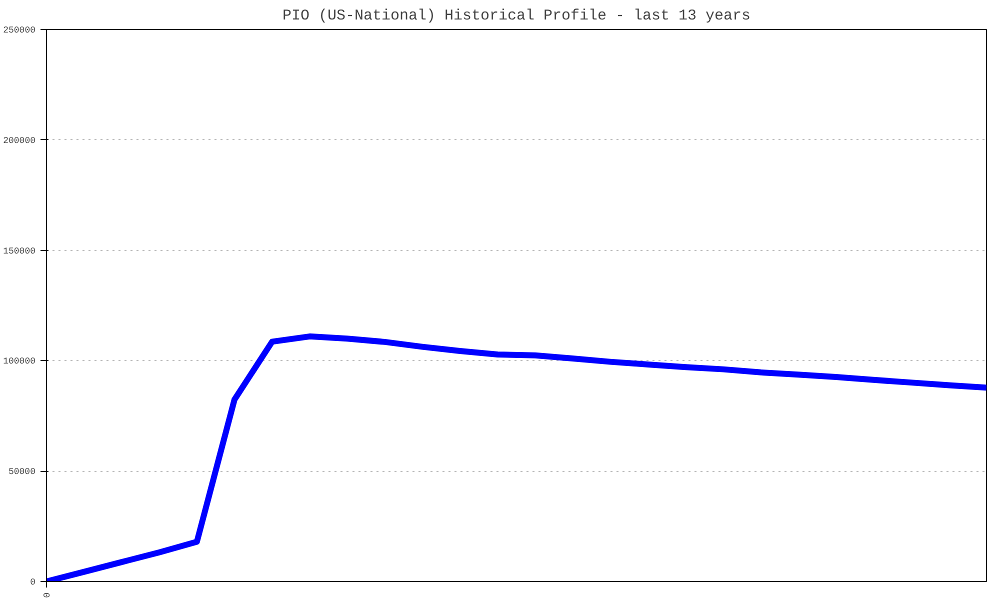 This screenshot has width=1000, height=600. I want to click on y-tick-label: 100000, so click(19, 361).